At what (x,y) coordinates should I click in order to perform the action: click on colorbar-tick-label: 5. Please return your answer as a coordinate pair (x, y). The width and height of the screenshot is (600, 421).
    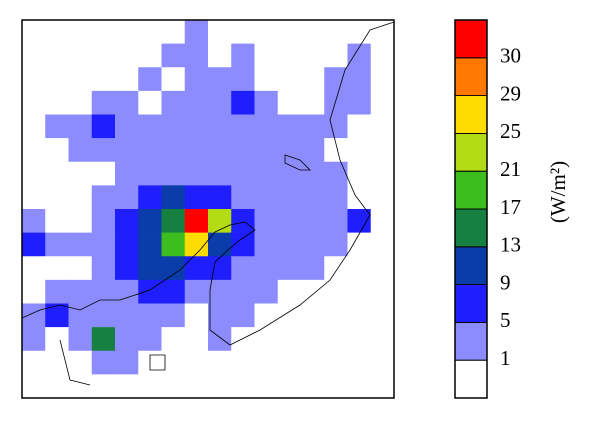
    Looking at the image, I should click on (505, 320).